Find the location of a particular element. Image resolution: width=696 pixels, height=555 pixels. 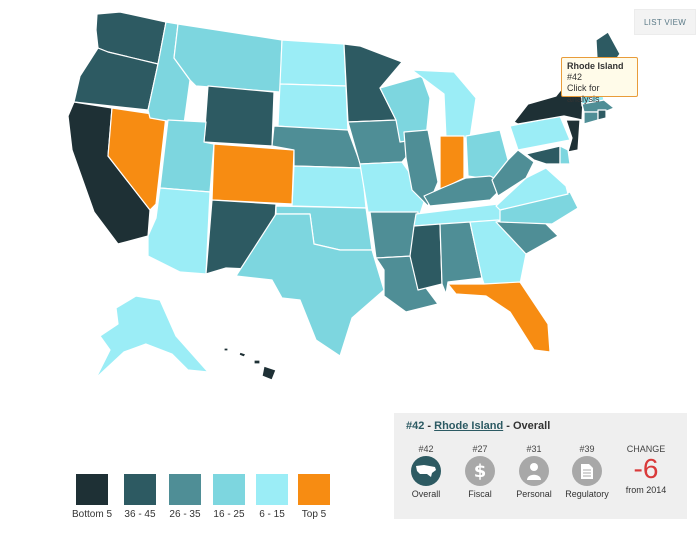

person-icon is located at coordinates (534, 471).